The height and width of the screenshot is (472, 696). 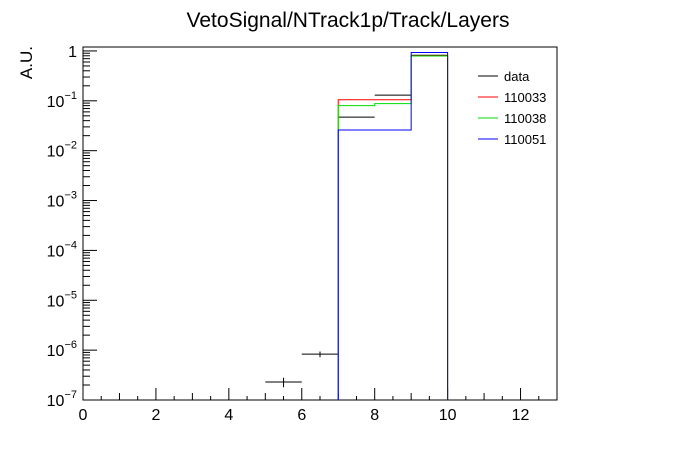 What do you see at coordinates (525, 97) in the screenshot?
I see `legend-label-110033: 110033` at bounding box center [525, 97].